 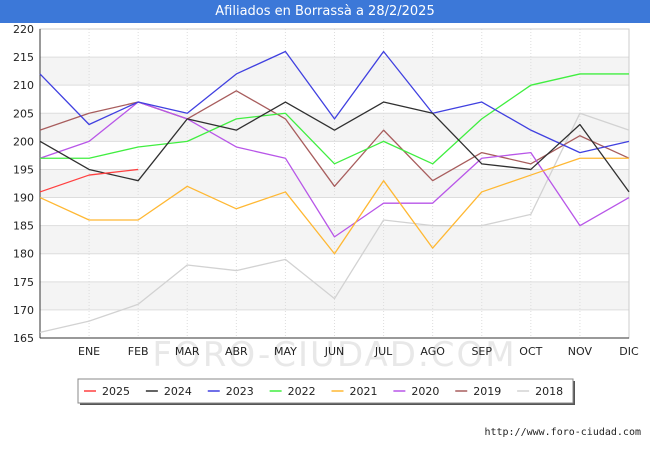 What do you see at coordinates (187, 351) in the screenshot?
I see `x-tick-label: MAR` at bounding box center [187, 351].